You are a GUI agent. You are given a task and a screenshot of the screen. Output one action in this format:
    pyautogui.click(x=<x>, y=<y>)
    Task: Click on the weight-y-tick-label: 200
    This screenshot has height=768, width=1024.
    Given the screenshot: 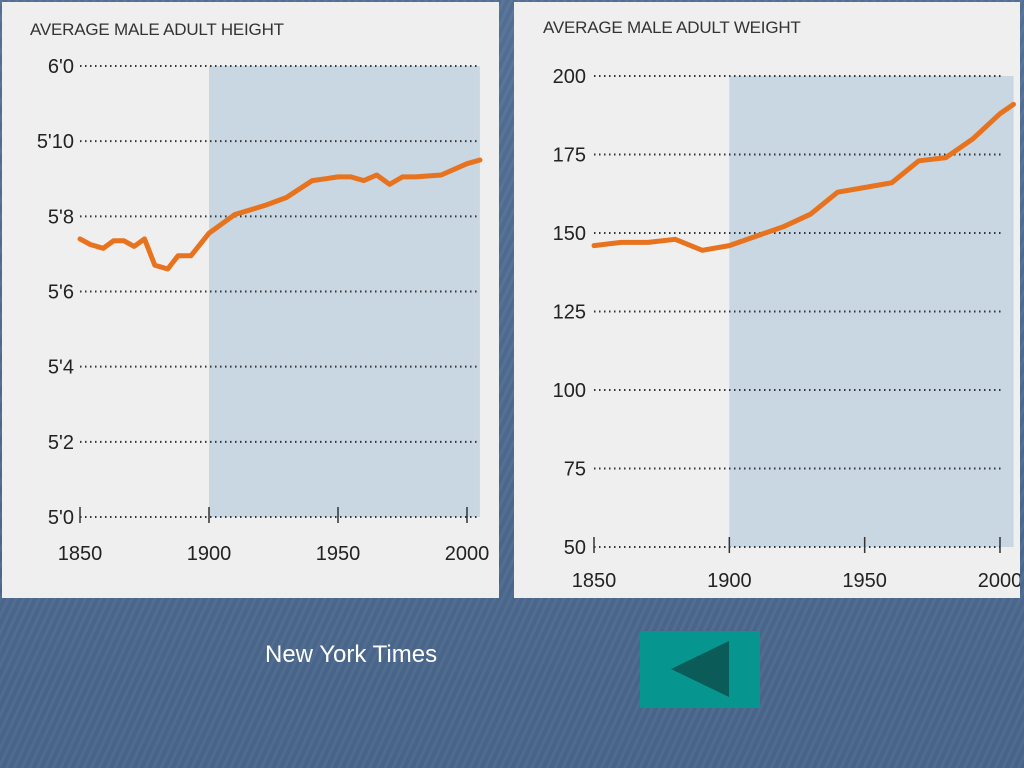 What is the action you would take?
    pyautogui.click(x=569, y=77)
    